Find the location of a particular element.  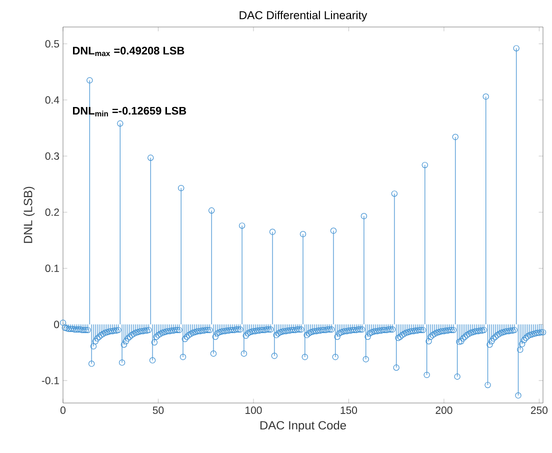

x-tick-label: 0 is located at coordinates (63, 410).